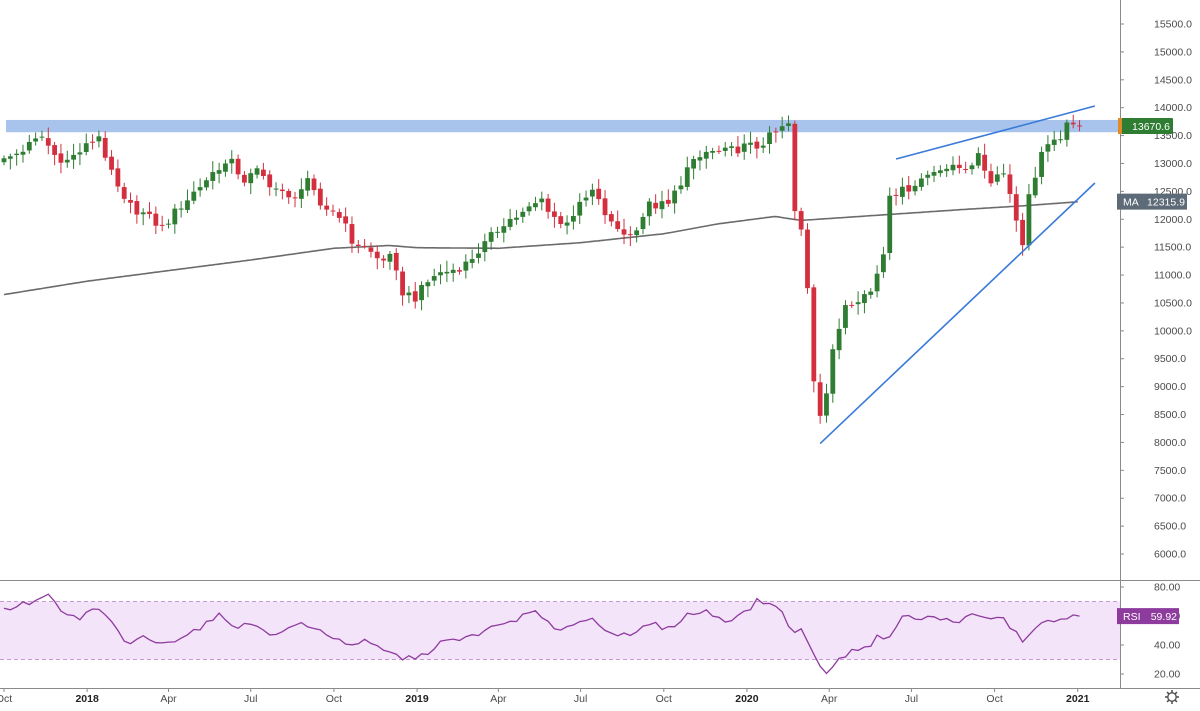 This screenshot has width=1200, height=711. I want to click on trendlines-layer, so click(957, 275).